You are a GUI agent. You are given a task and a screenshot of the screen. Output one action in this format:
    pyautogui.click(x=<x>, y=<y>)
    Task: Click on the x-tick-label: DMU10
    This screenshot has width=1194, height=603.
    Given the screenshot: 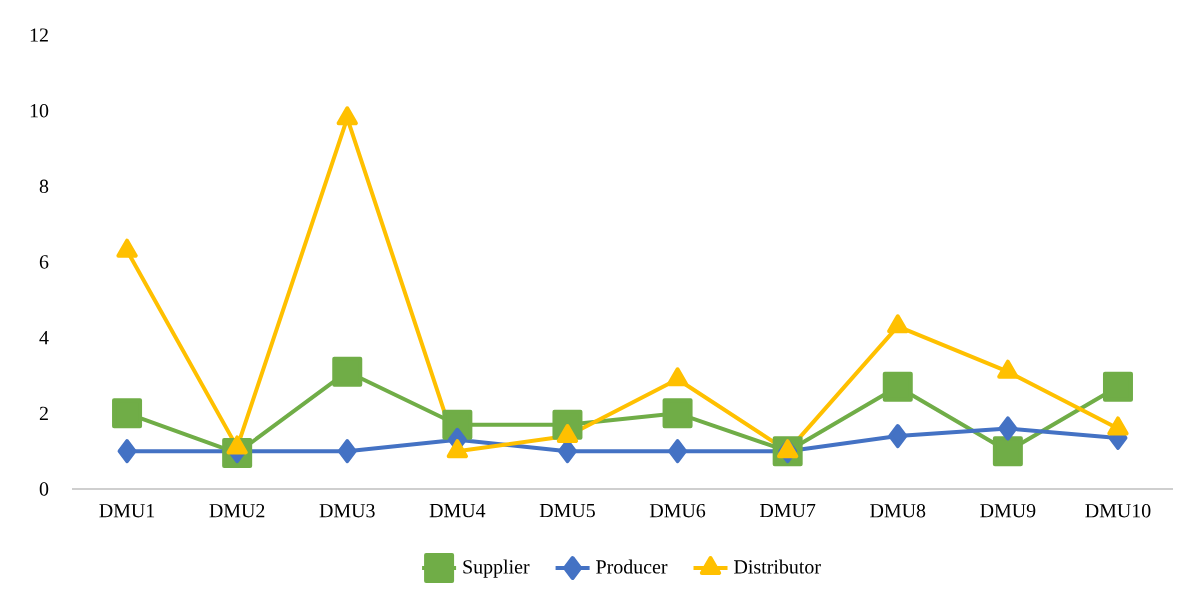 What is the action you would take?
    pyautogui.click(x=1118, y=511)
    